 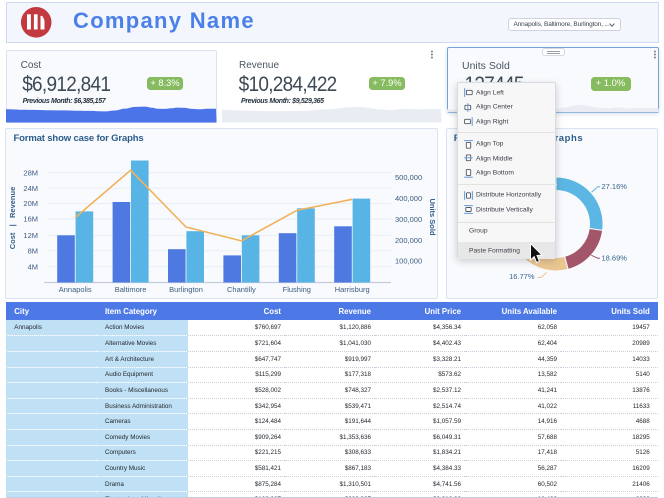 I want to click on svg-text: 16M, so click(x=30, y=219).